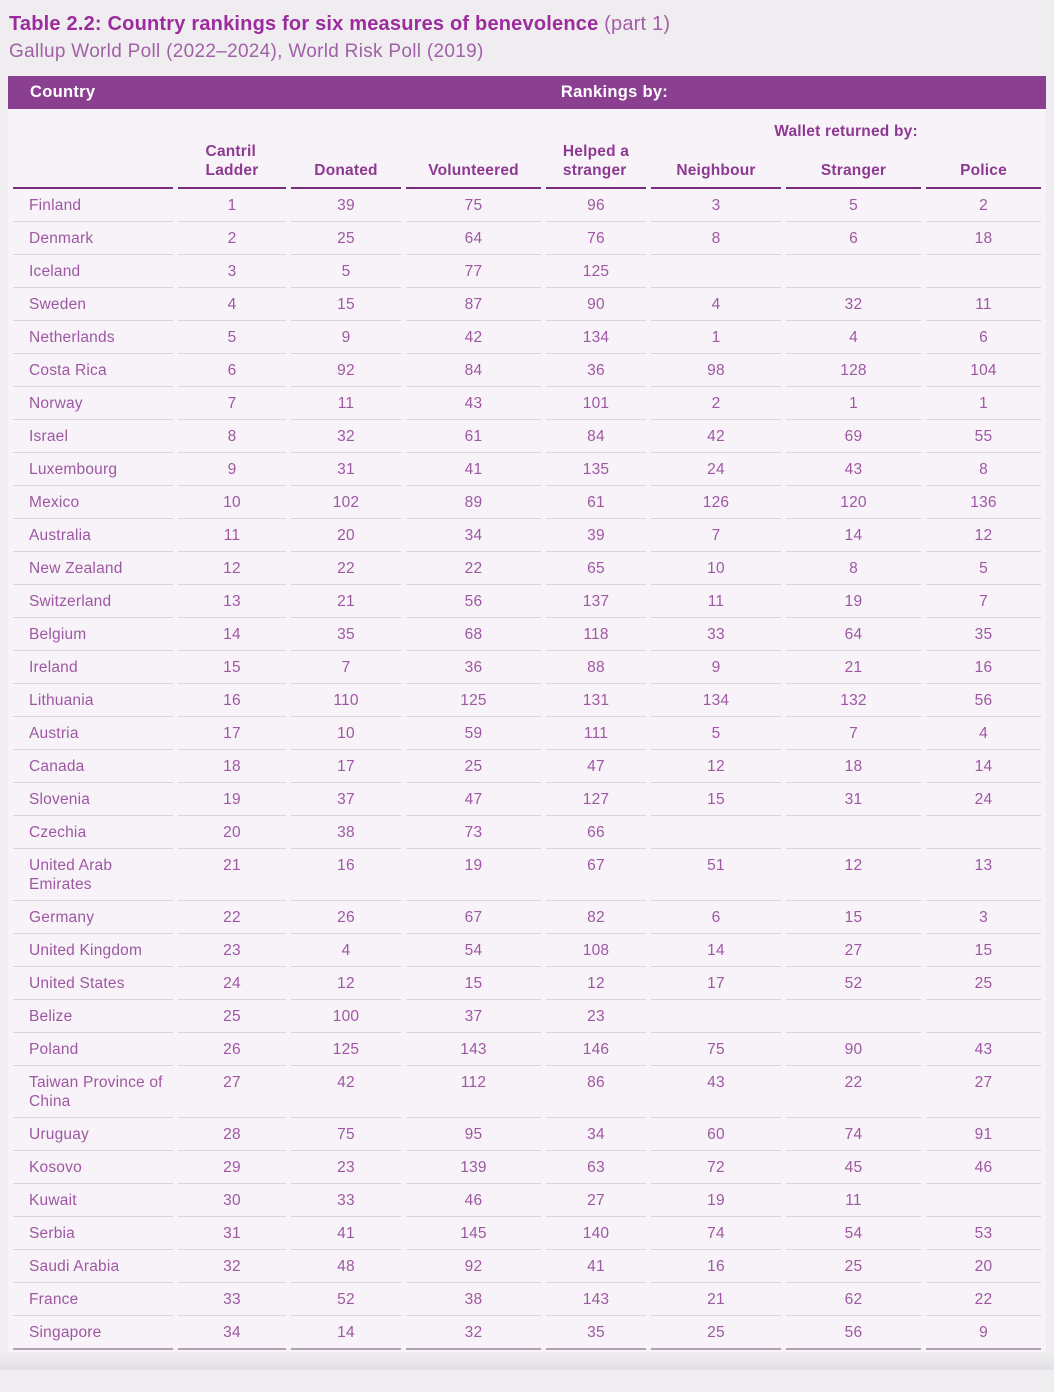 Image resolution: width=1054 pixels, height=1392 pixels. I want to click on table-row: Kuwait 30 33 46 27 19 11, so click(527, 1200).